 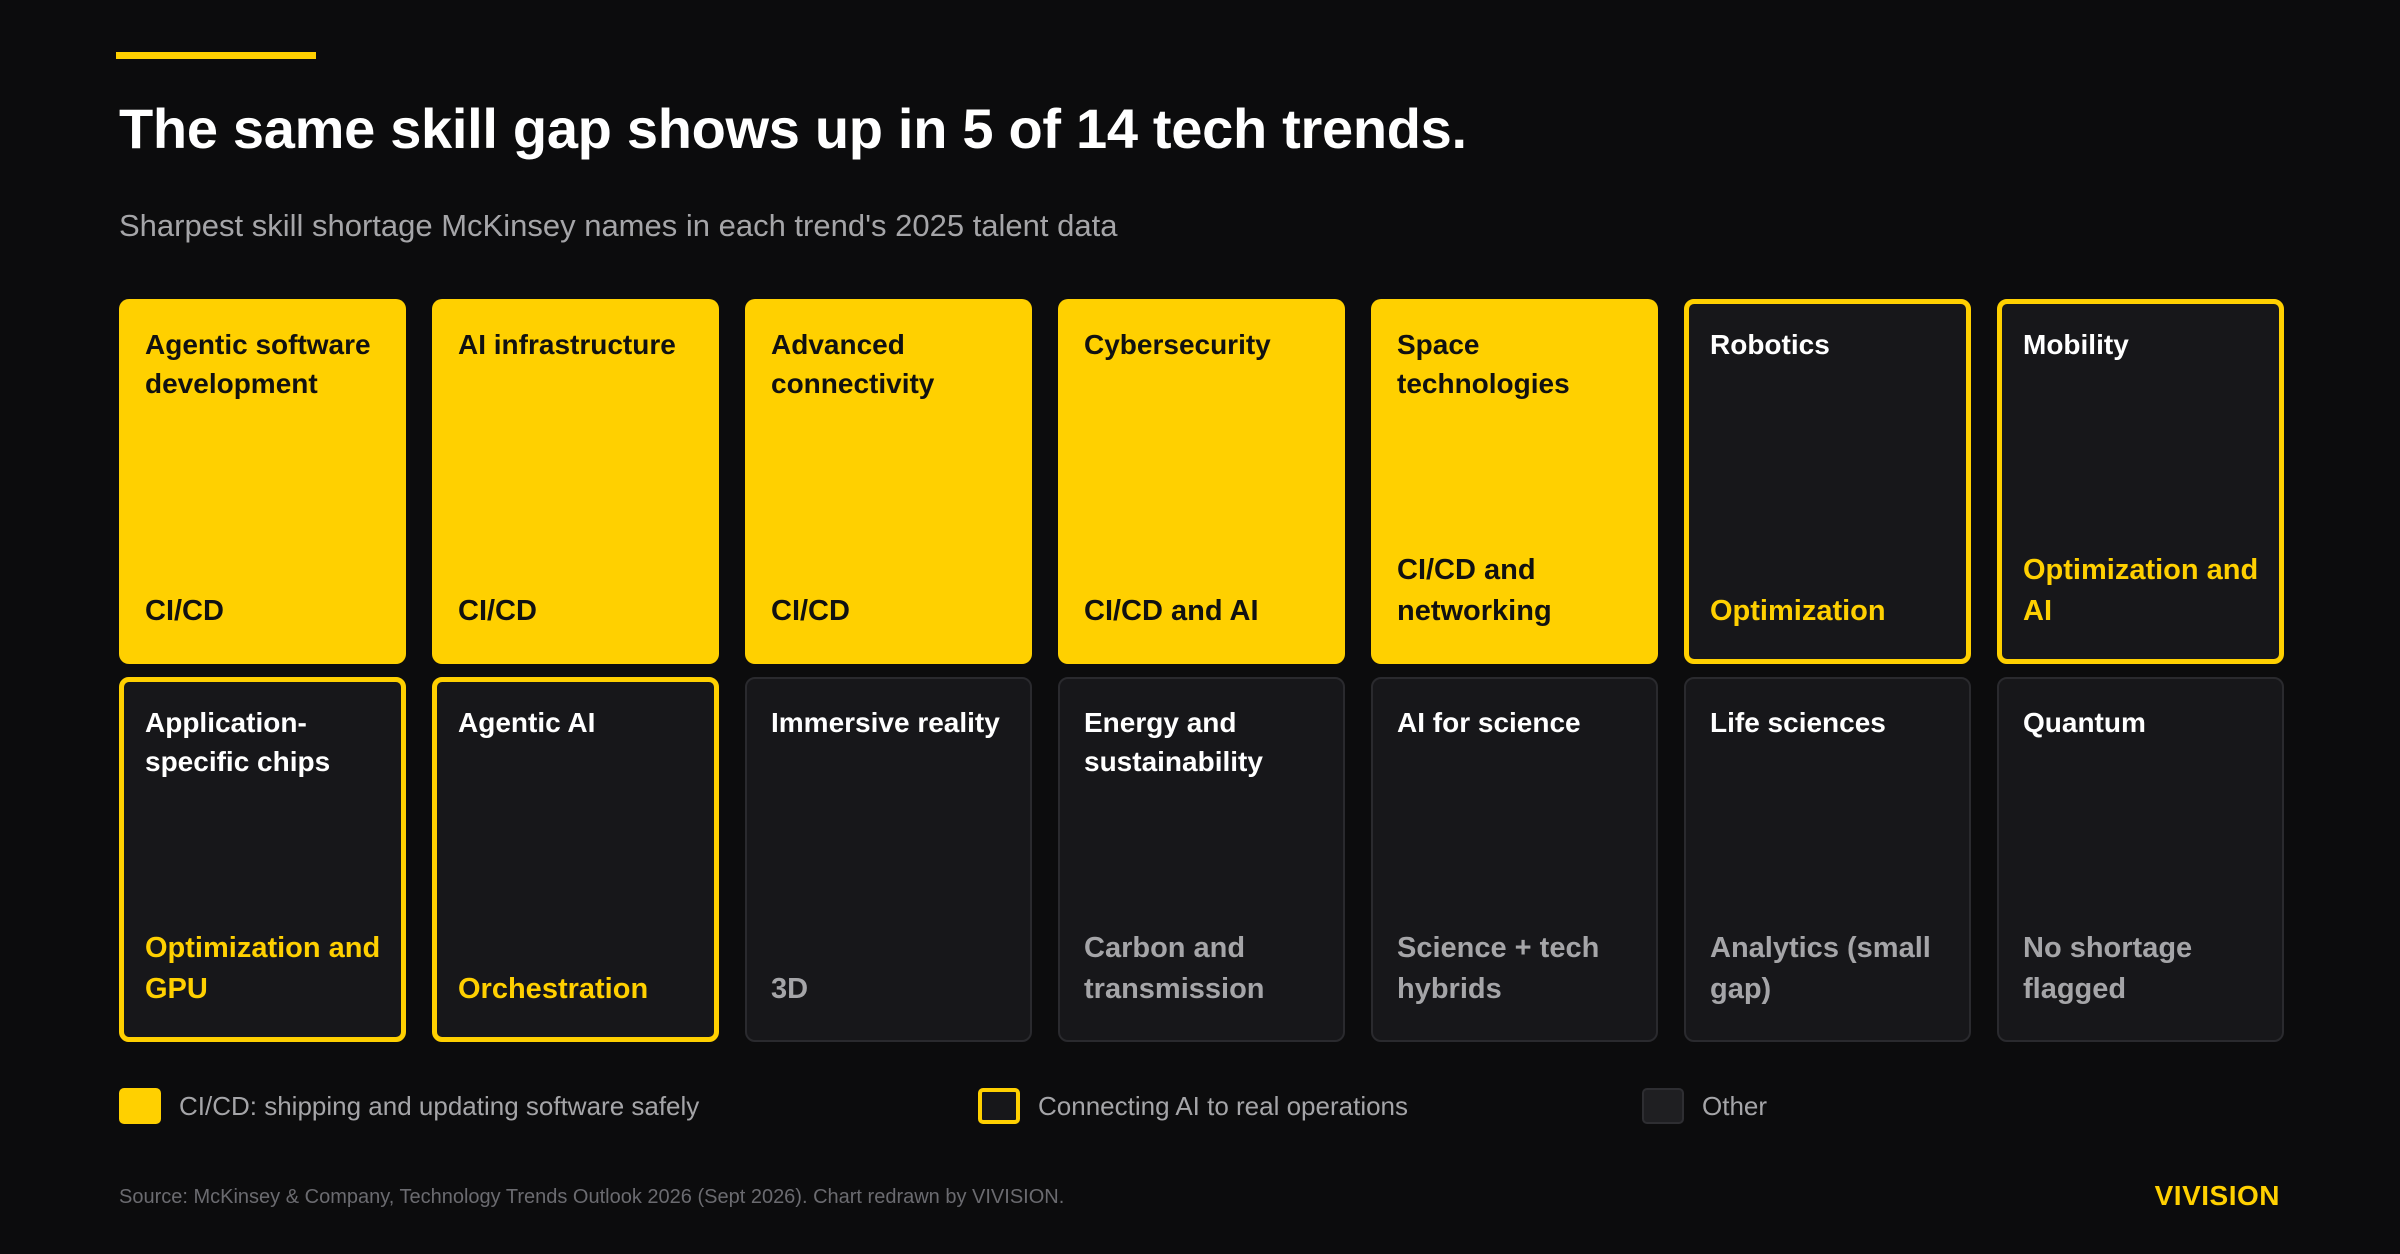 What do you see at coordinates (1827, 481) in the screenshot?
I see `trend-card: Robotics Optimization` at bounding box center [1827, 481].